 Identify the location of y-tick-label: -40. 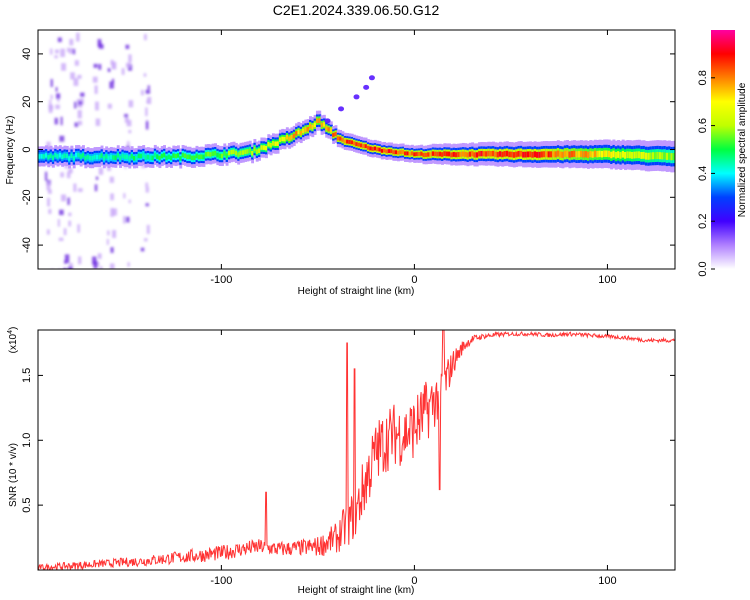
(27, 245).